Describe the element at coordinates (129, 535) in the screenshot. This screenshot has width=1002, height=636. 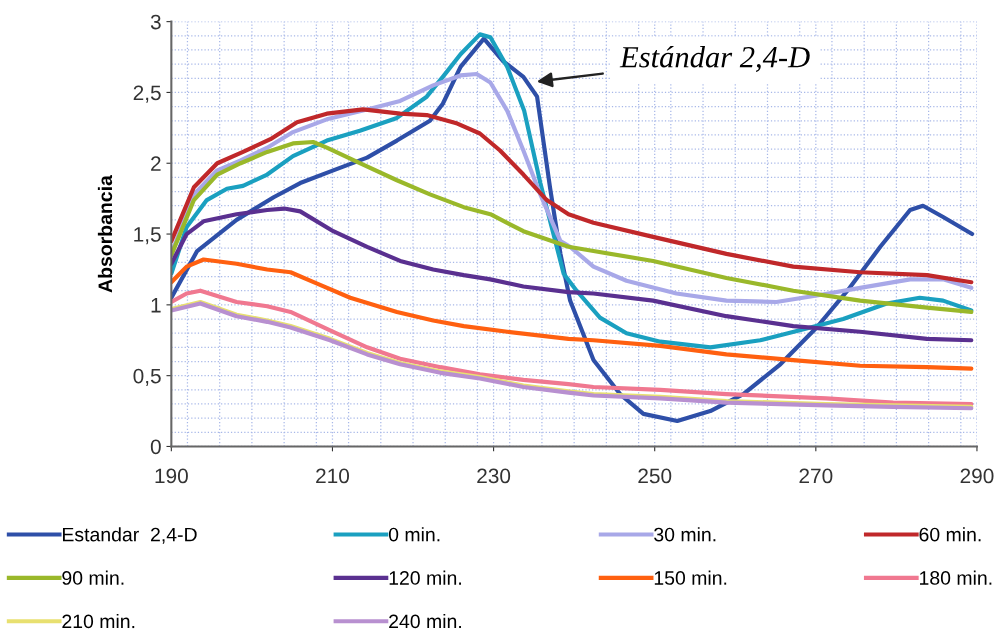
I see `legend-label: Estandar 2,4-D` at that location.